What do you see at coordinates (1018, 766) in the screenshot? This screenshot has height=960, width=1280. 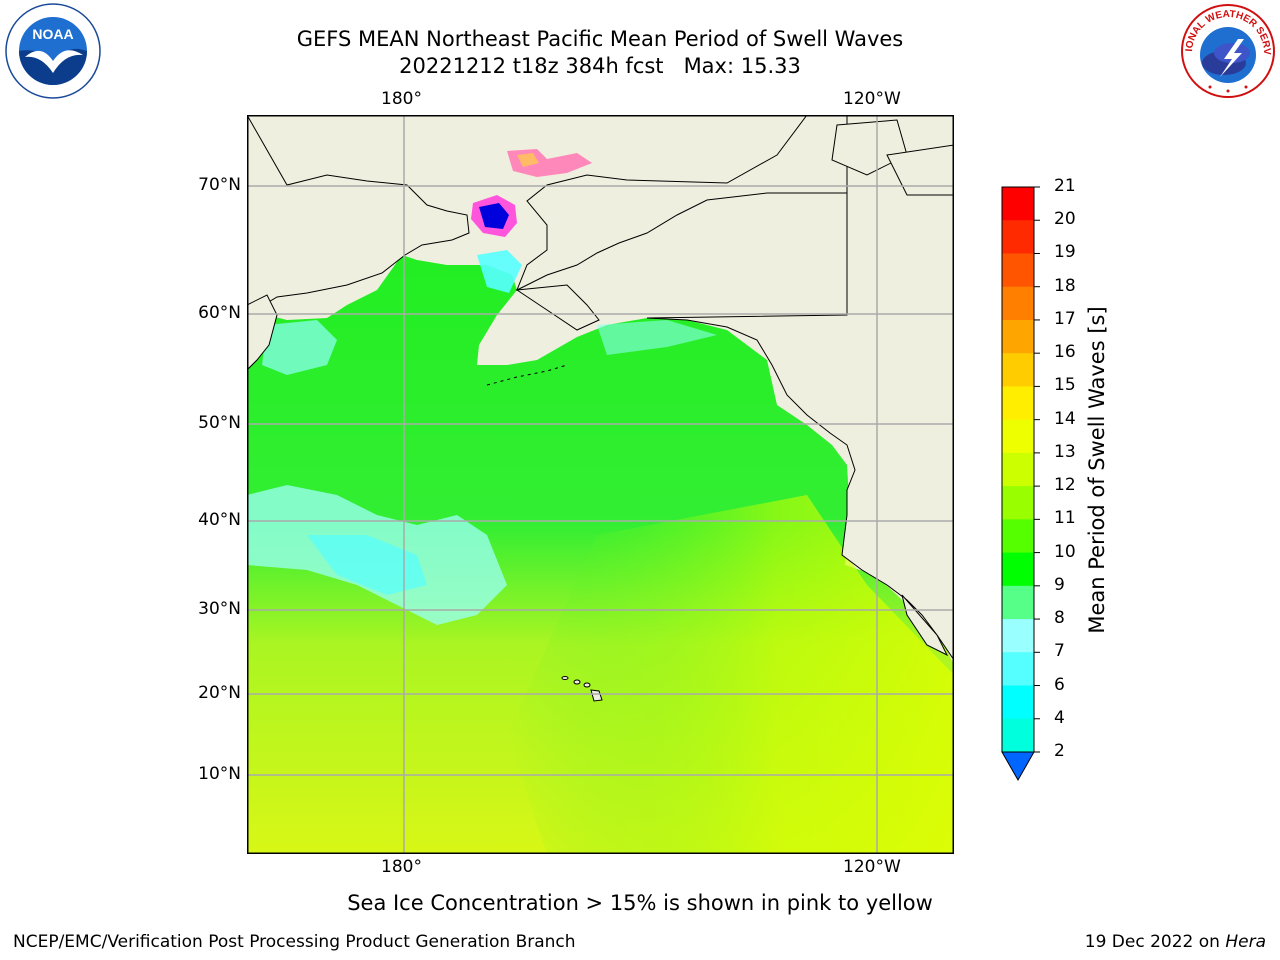 I see `colorbar-extend-triangle` at bounding box center [1018, 766].